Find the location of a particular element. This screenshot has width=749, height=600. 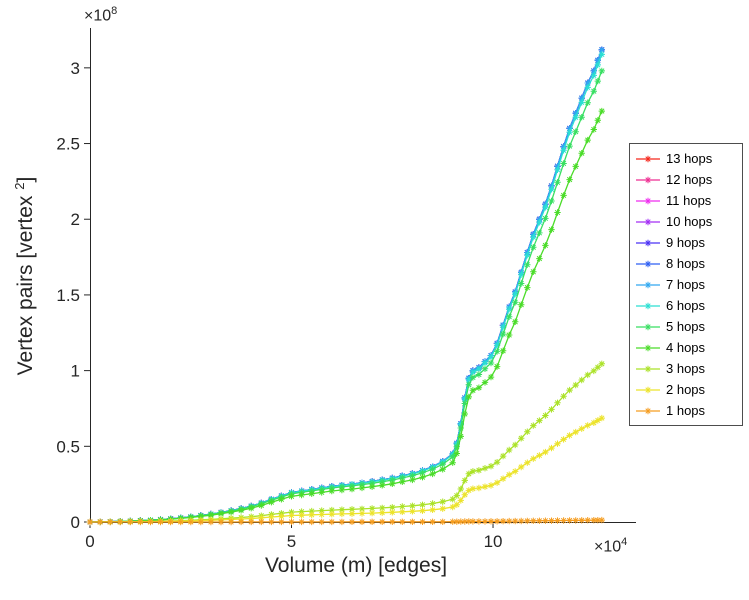

series-markers-1-hops is located at coordinates (345, 521).